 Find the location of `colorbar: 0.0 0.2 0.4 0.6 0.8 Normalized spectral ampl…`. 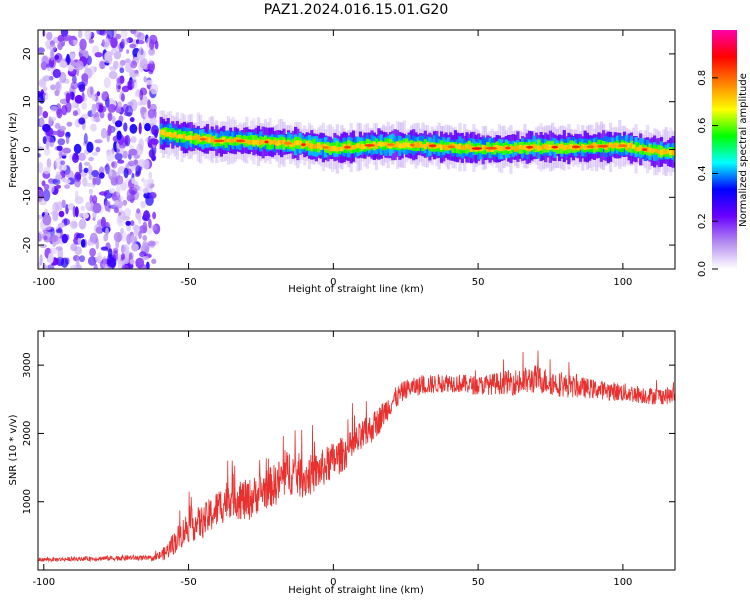

colorbar: 0.0 0.2 0.4 0.6 0.8 Normalized spectral ampl… is located at coordinates (723, 153).